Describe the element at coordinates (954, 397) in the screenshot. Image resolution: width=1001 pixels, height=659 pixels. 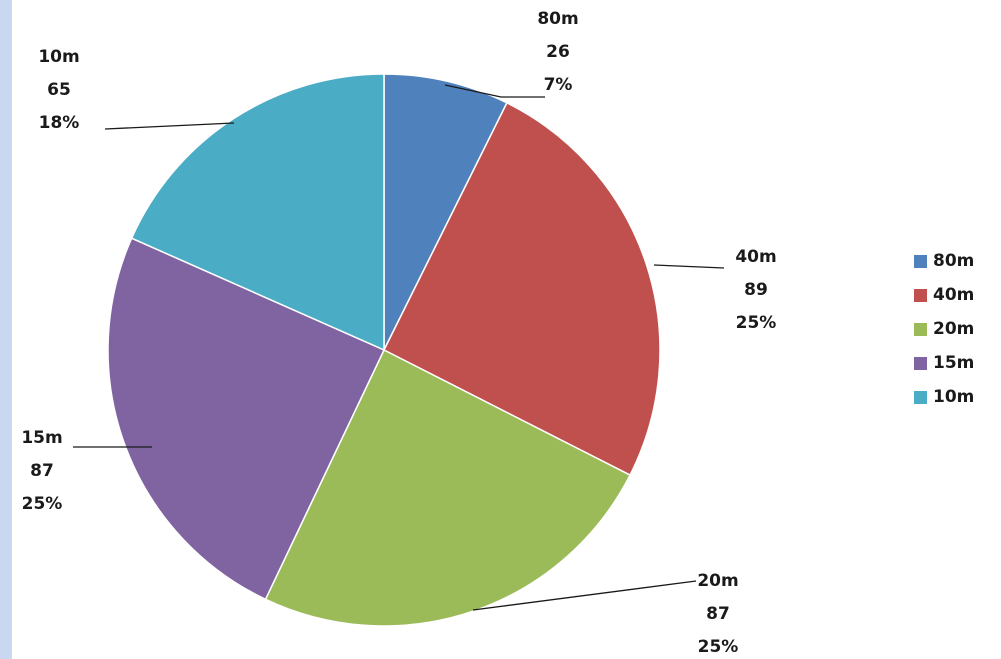
I see `legend-label: 10m` at that location.